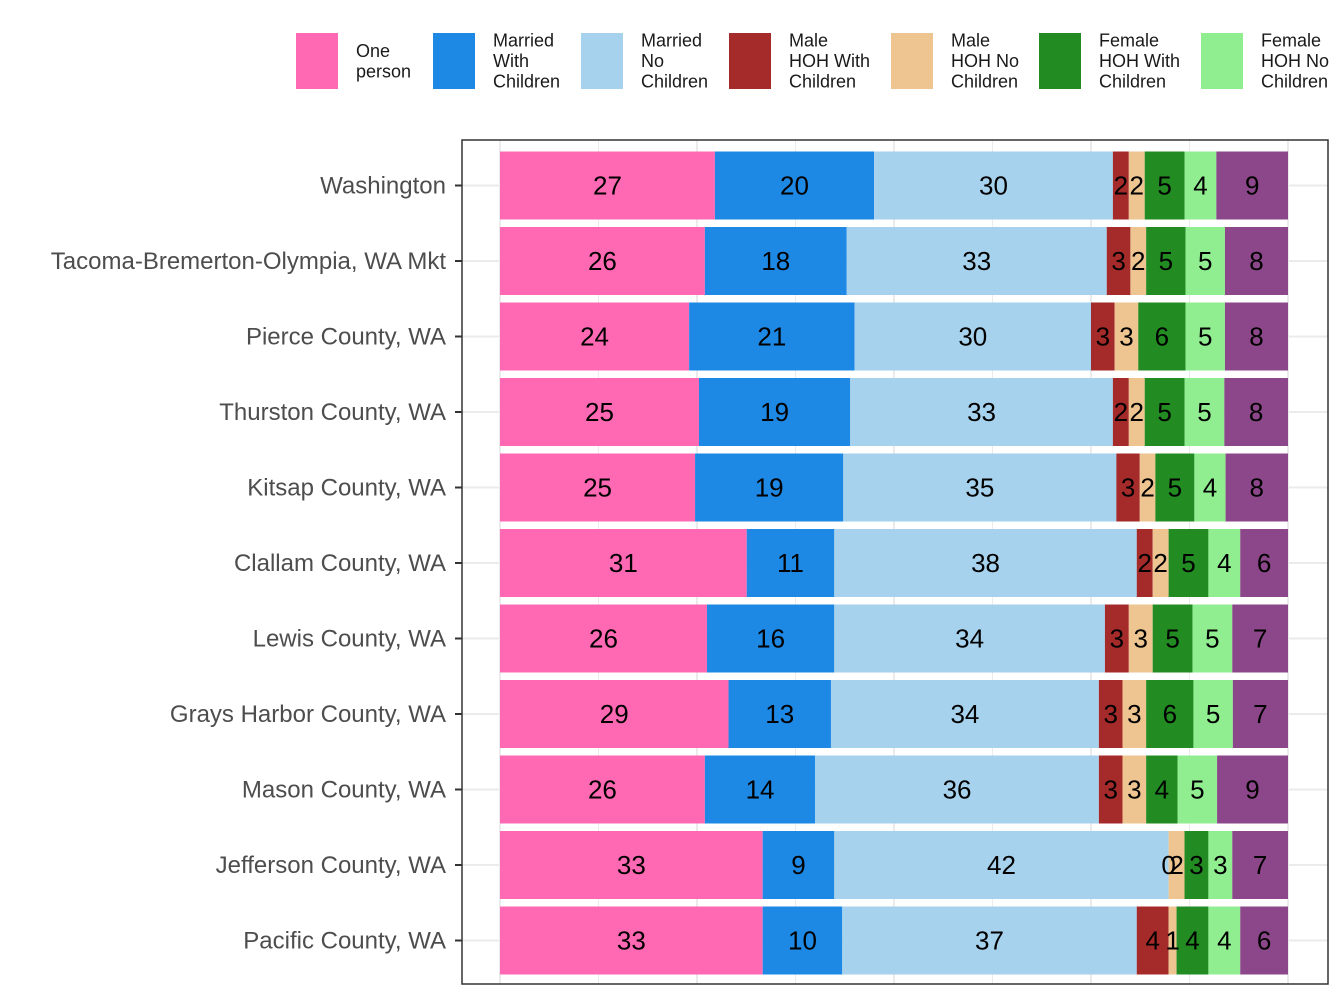  I want to click on data-label: 1, so click(1172, 941).